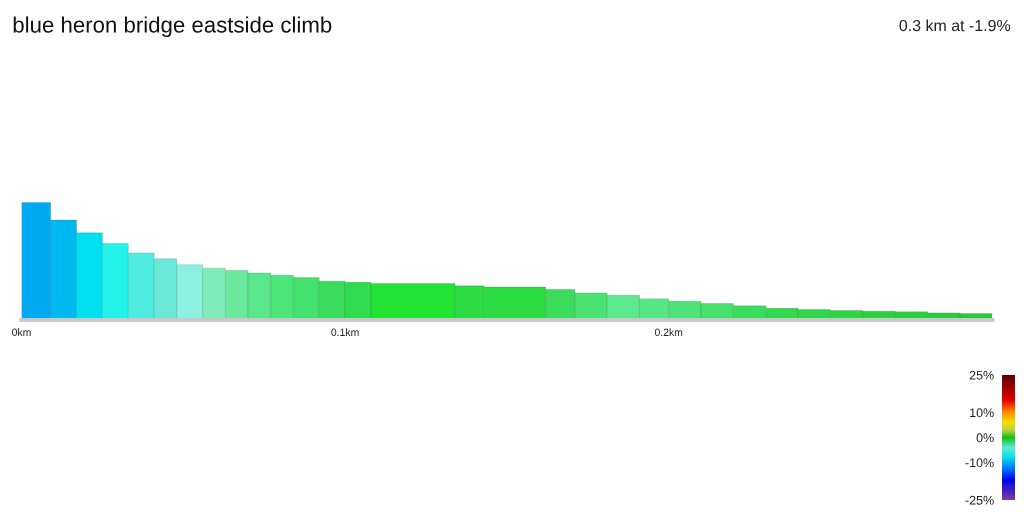 The width and height of the screenshot is (1024, 512). Describe the element at coordinates (955, 25) in the screenshot. I see `chart-subtitle: 0.3 km at -1.9%` at that location.